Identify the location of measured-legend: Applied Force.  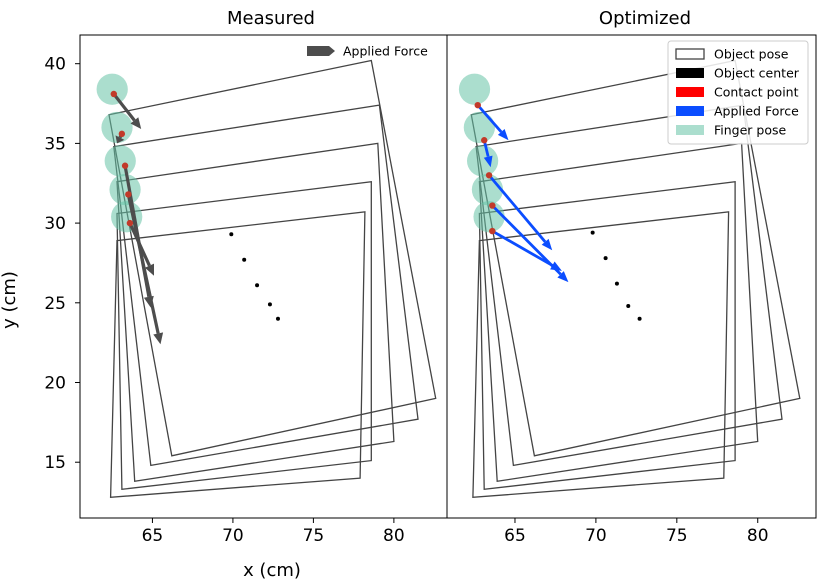
(367, 51).